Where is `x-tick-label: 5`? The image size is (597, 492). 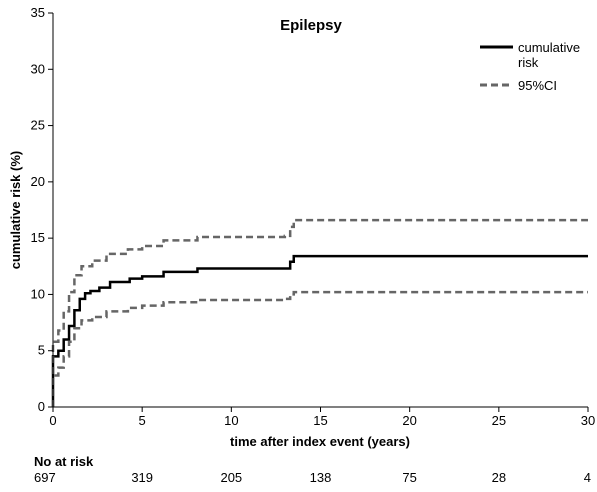 x-tick-label: 5 is located at coordinates (142, 420).